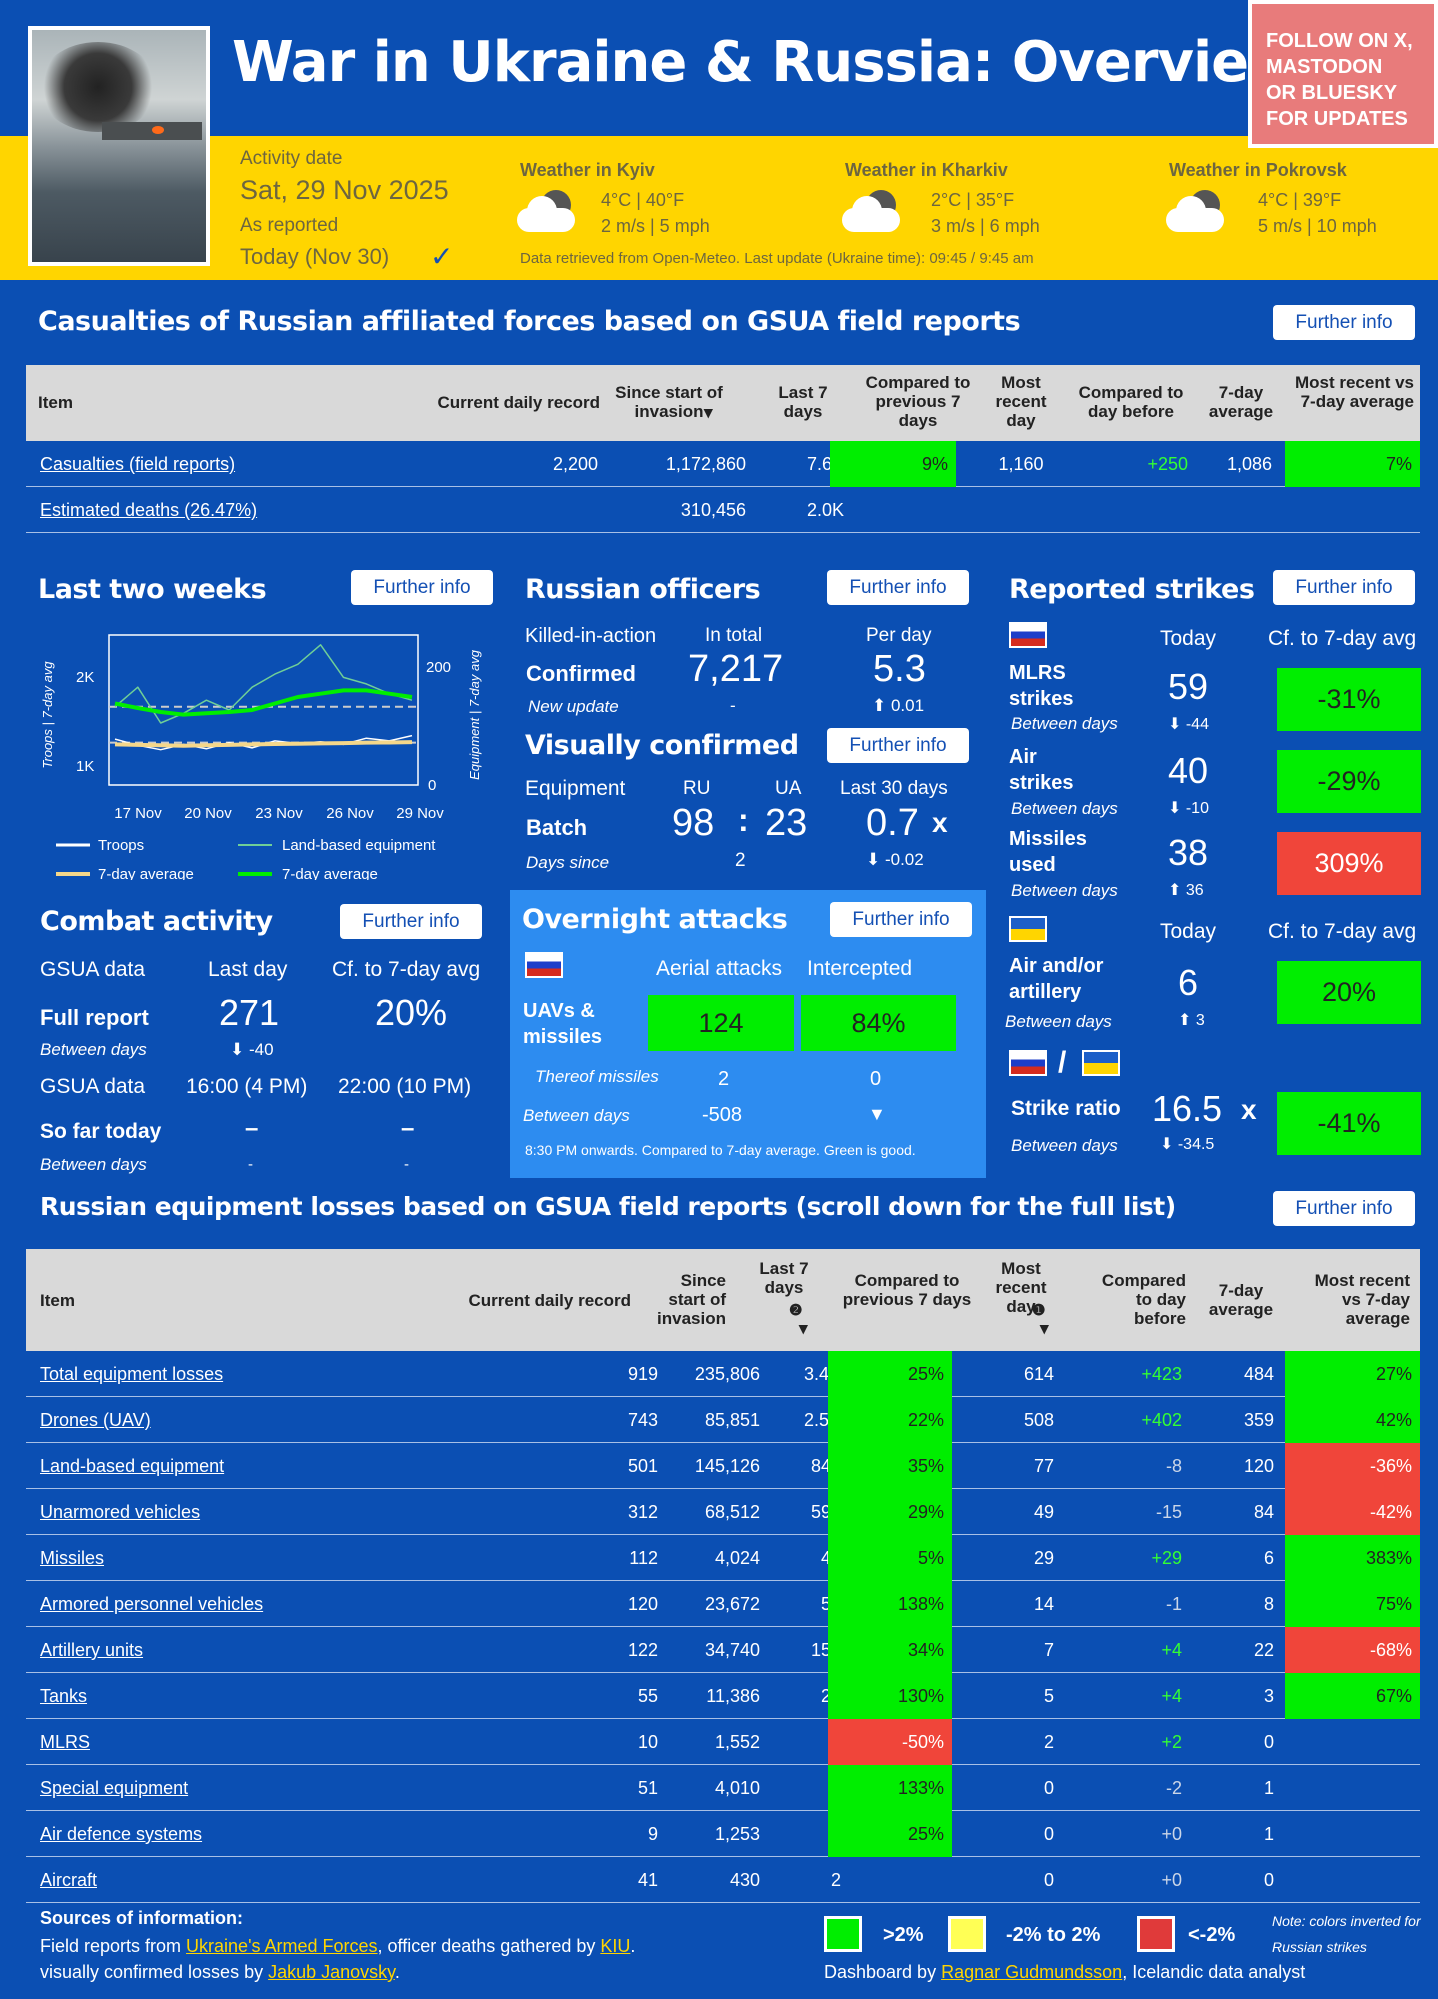 The image size is (1438, 1999). What do you see at coordinates (120, 1512) in the screenshot?
I see `row-link: Unarmored vehicles` at bounding box center [120, 1512].